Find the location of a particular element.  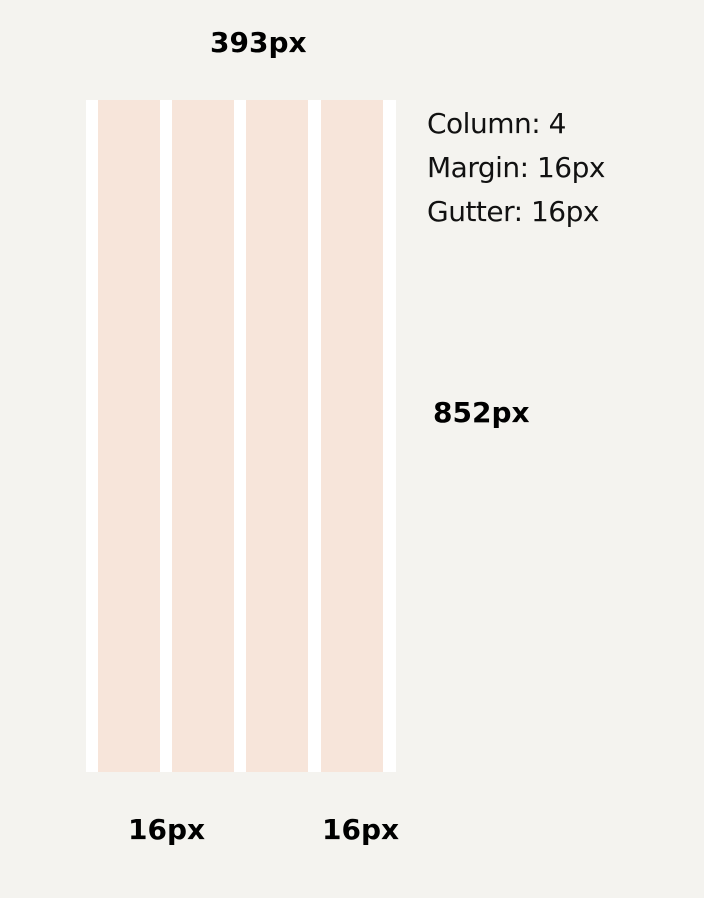

margin-label: 16px is located at coordinates (167, 829).